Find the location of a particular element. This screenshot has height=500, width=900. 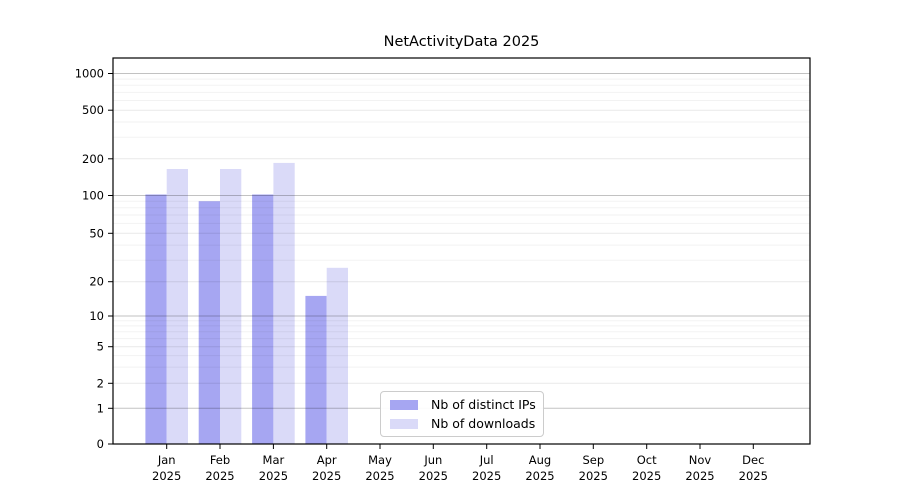

legend-item-downloads: Nb of downloads is located at coordinates (466, 423).